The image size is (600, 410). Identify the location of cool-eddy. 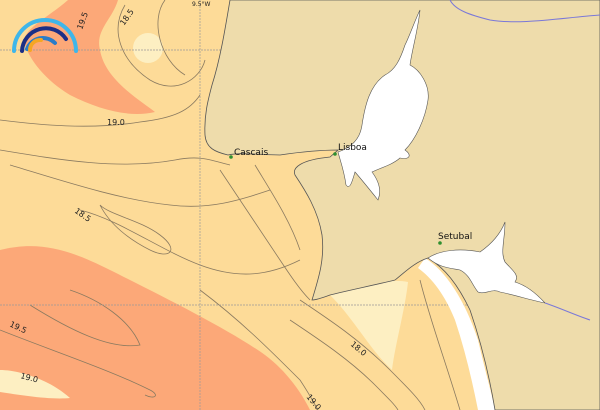
(148, 48).